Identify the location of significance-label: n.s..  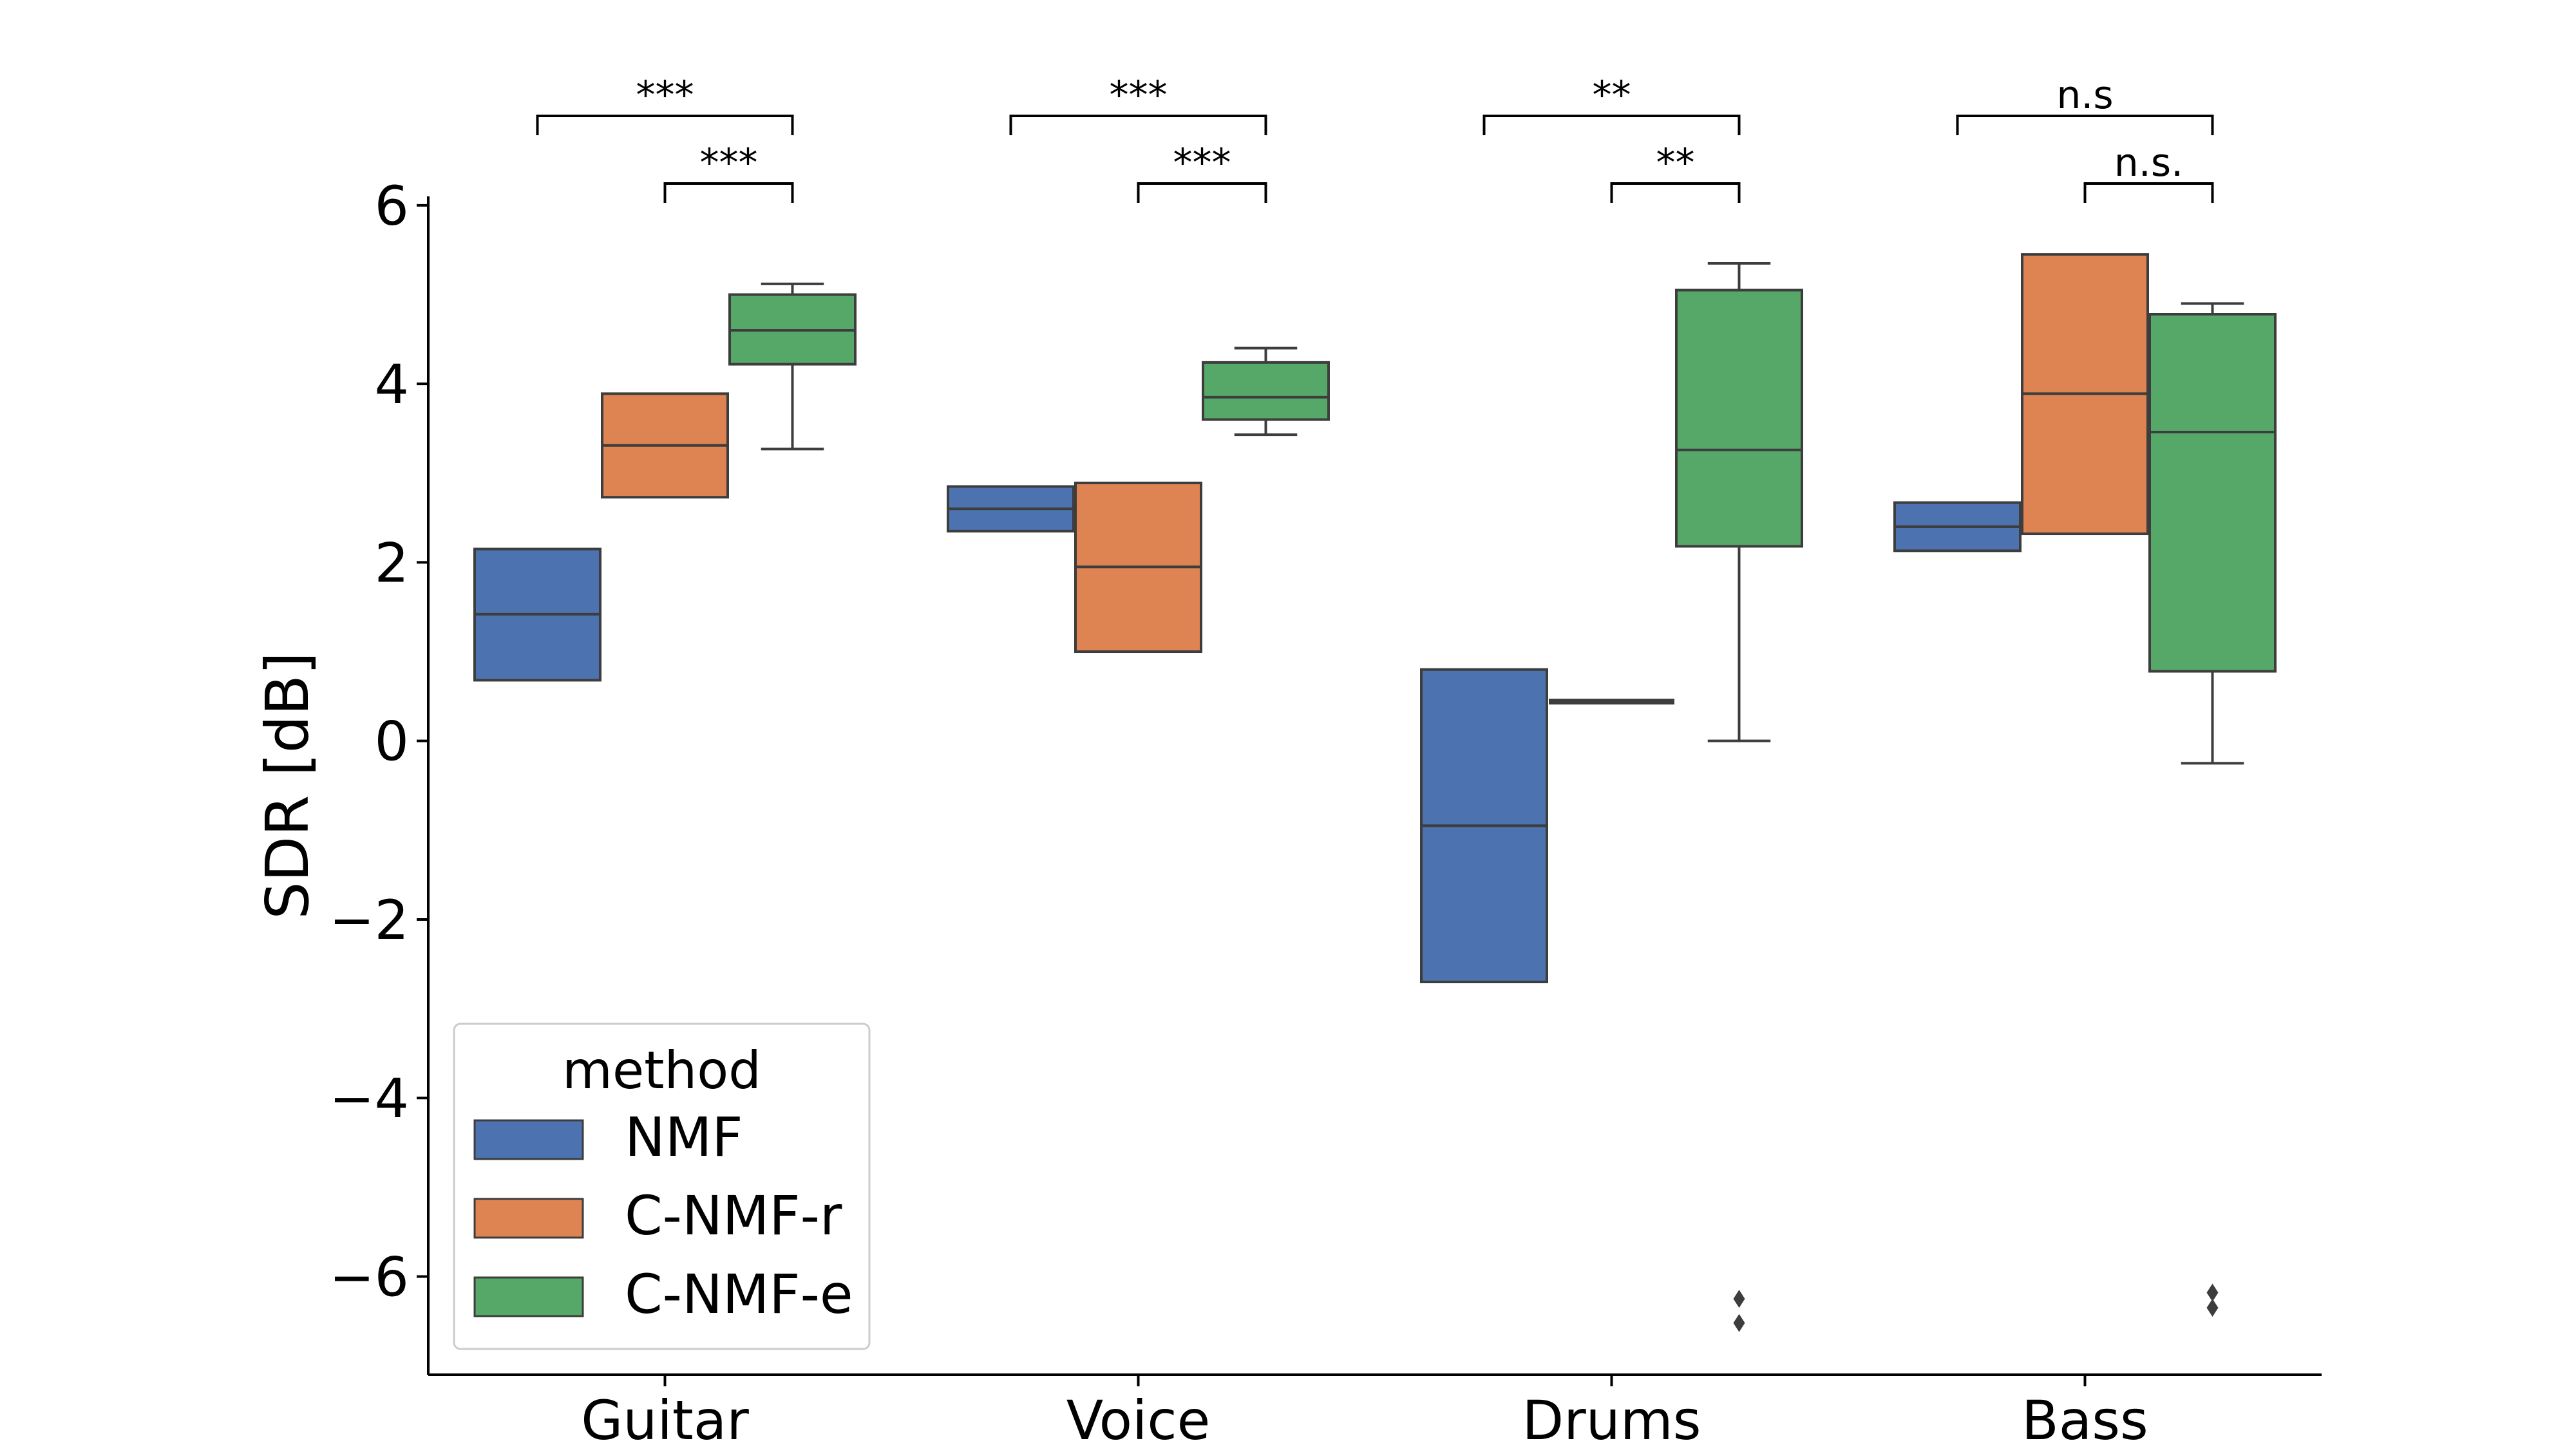
(2148, 162).